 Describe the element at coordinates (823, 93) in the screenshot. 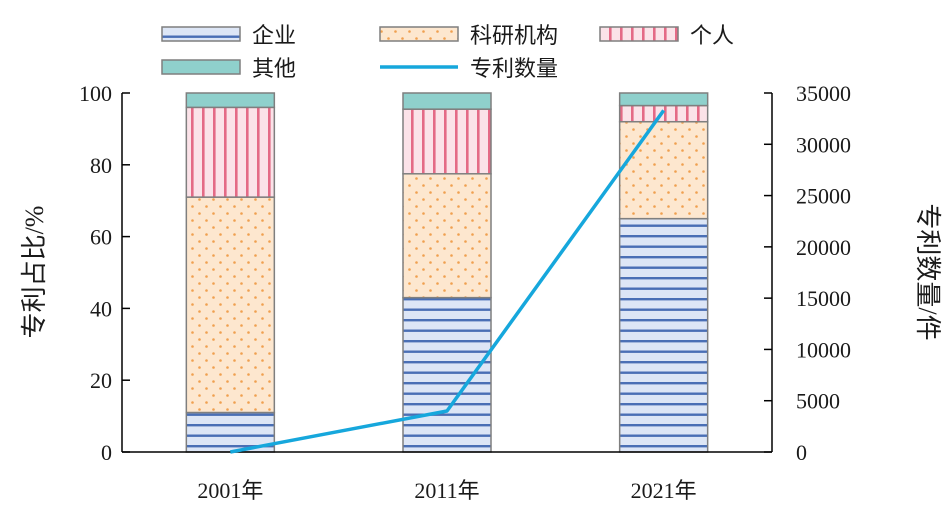

I see `y2-tick-label: 35000` at that location.